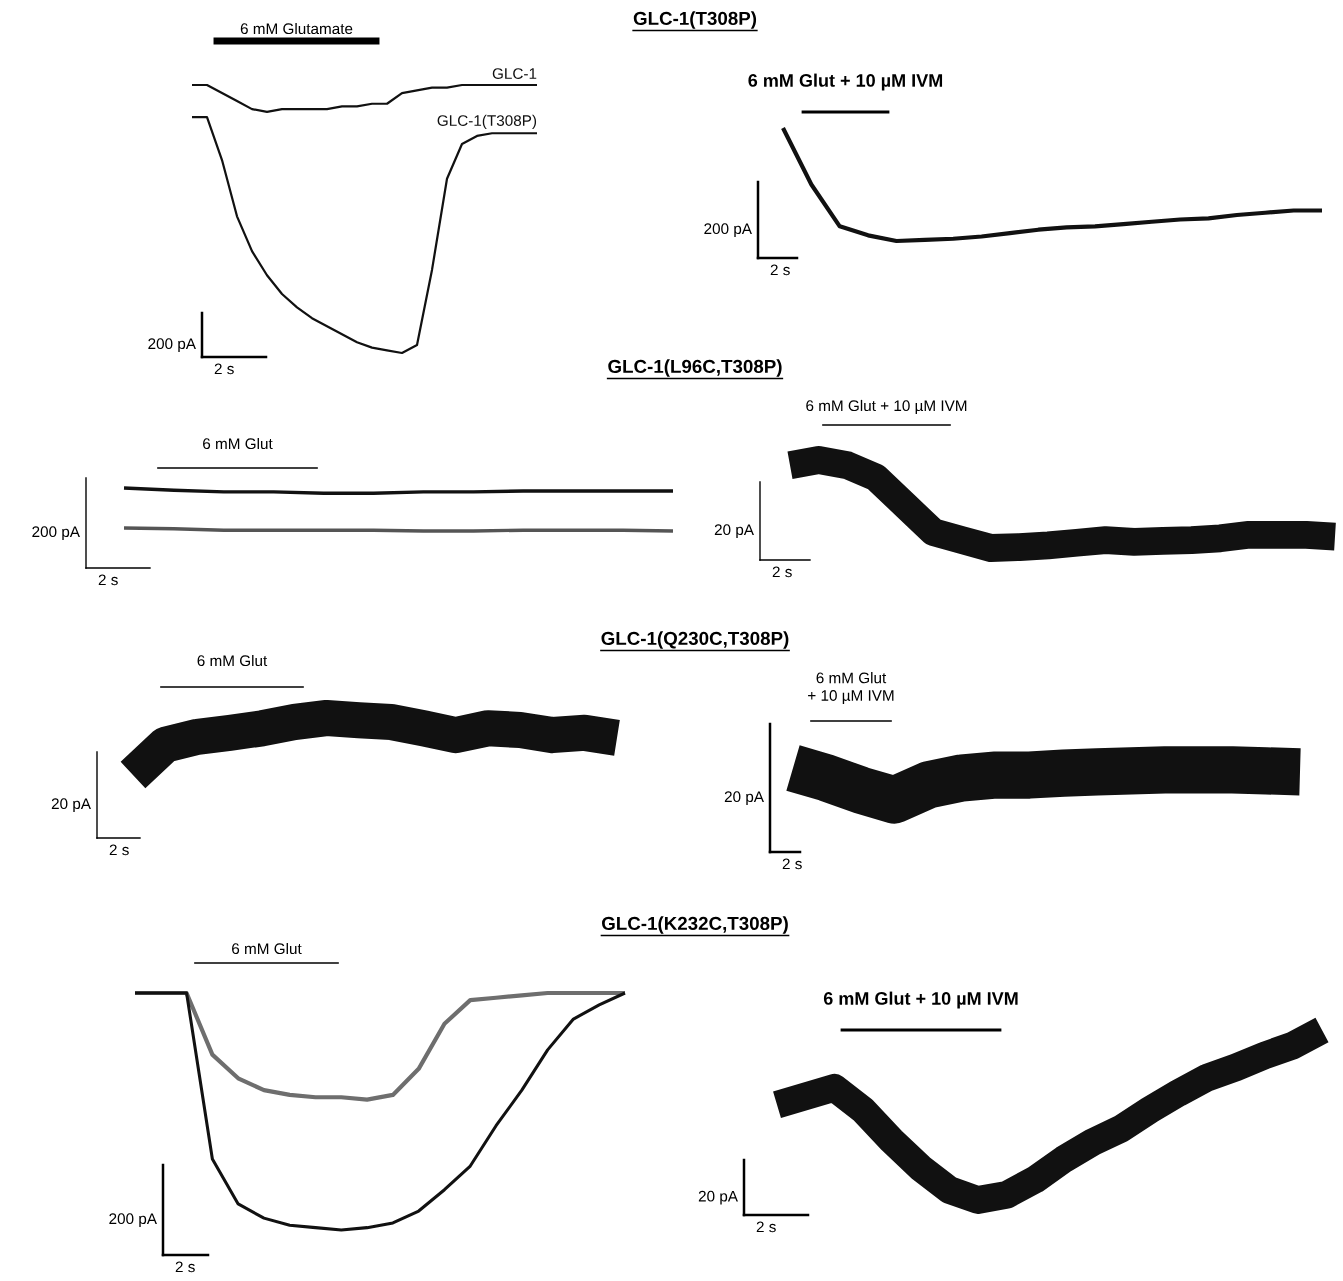 This screenshot has width=1343, height=1281. I want to click on text: 6 mM Glutamate, so click(296, 28).